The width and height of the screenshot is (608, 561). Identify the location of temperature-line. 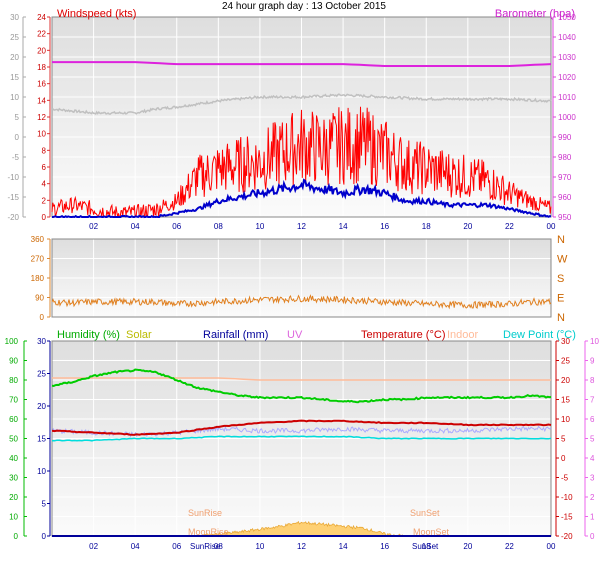
(301, 427).